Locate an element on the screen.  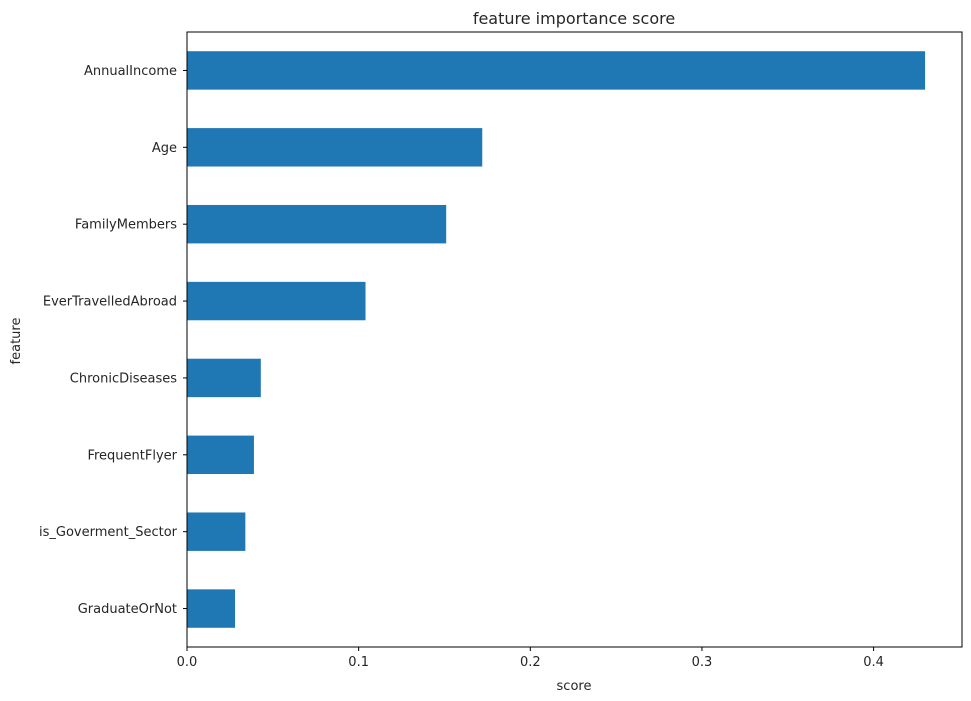
y-tick-label: FamilyMembers is located at coordinates (126, 225).